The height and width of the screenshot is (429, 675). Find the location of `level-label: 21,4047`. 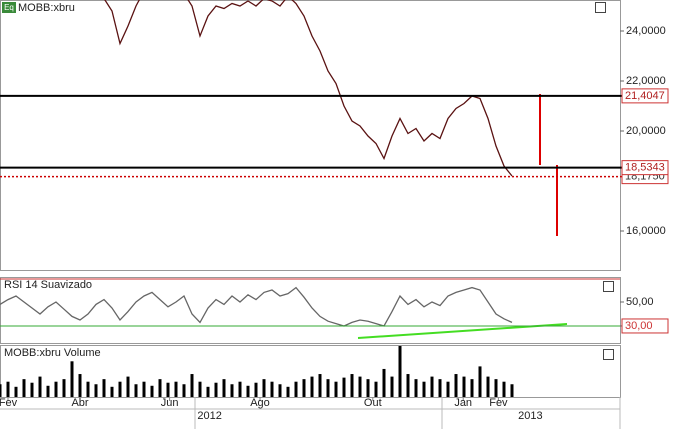

level-label: 21,4047 is located at coordinates (645, 96).